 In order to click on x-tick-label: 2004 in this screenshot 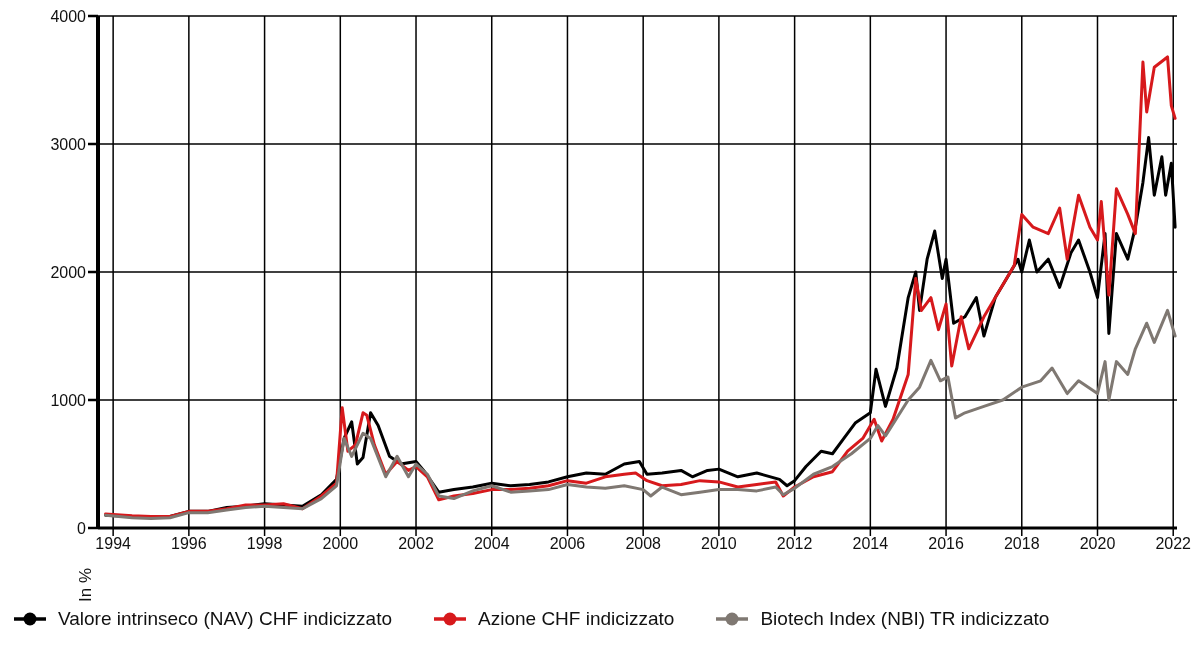, I will do `click(491, 544)`.